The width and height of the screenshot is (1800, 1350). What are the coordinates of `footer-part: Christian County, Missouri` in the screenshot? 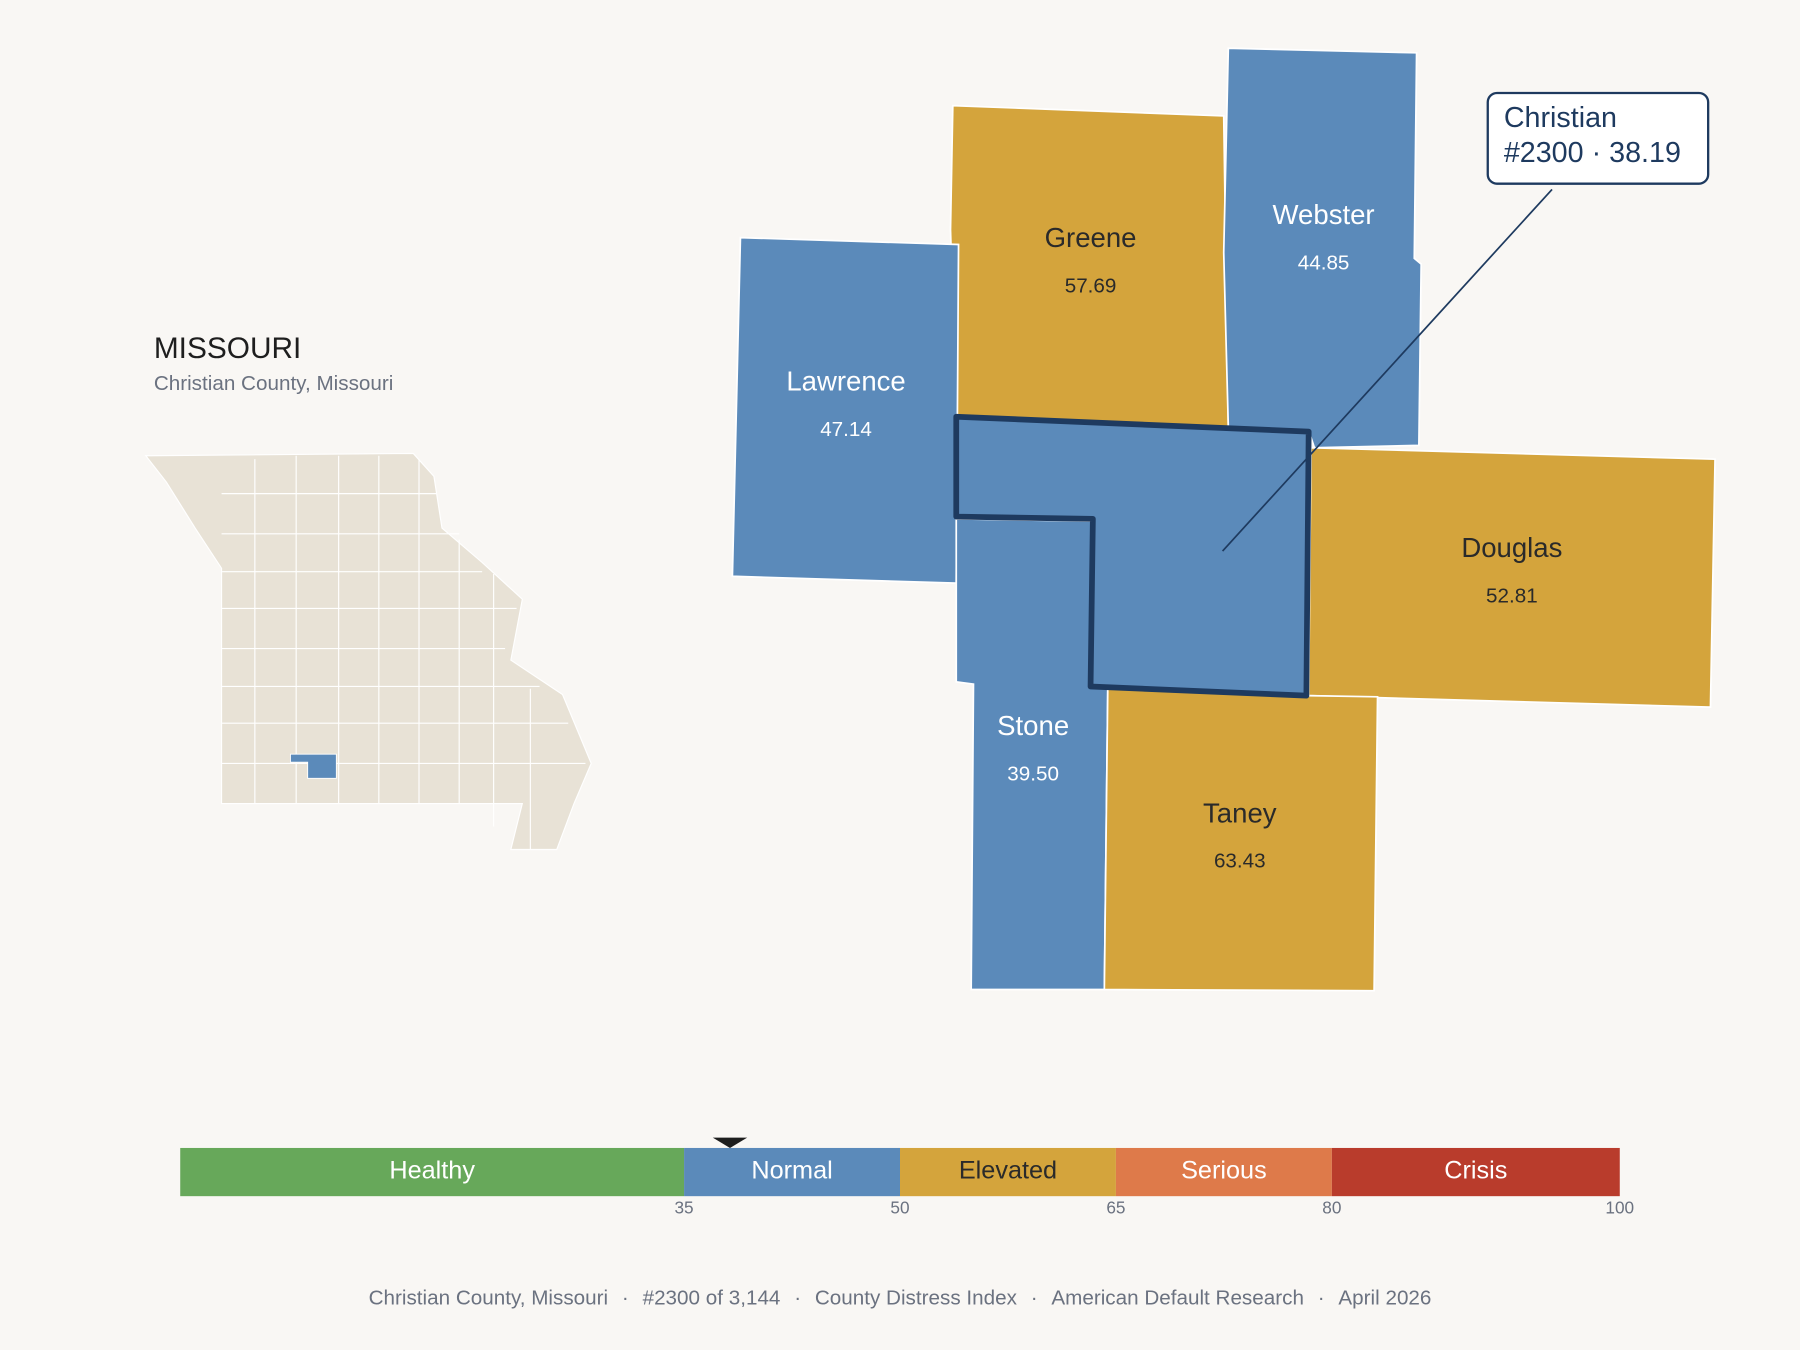 It's located at (489, 1298).